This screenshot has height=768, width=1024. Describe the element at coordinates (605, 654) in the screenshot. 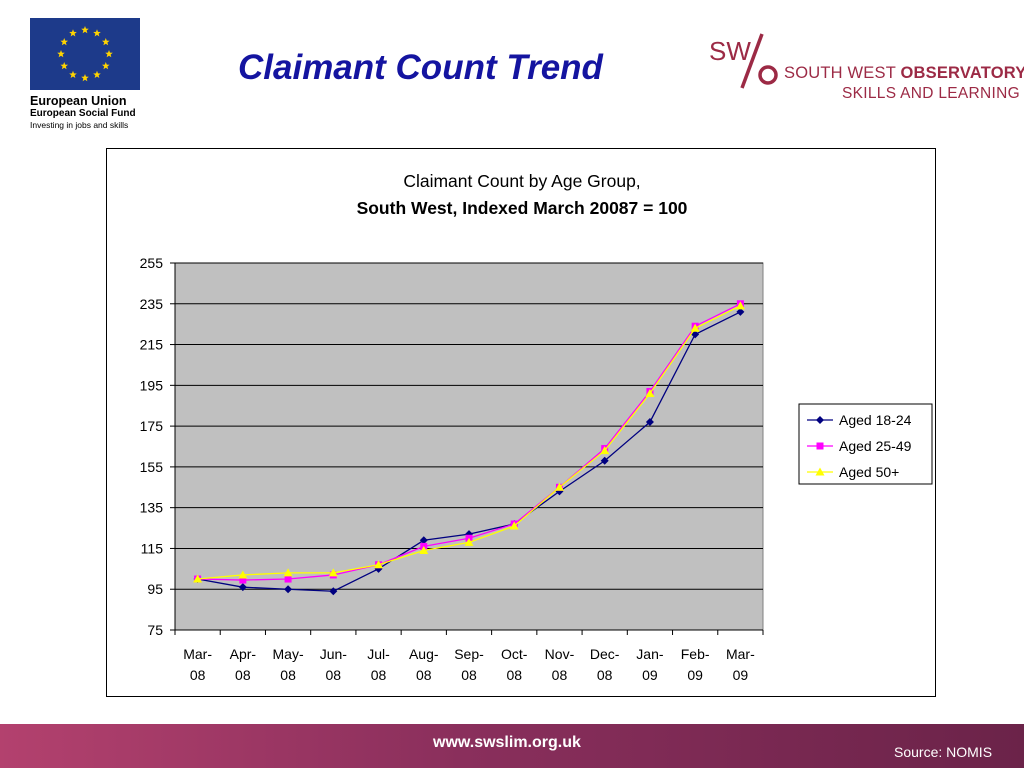

I see `x-tick-label: Dec-` at that location.